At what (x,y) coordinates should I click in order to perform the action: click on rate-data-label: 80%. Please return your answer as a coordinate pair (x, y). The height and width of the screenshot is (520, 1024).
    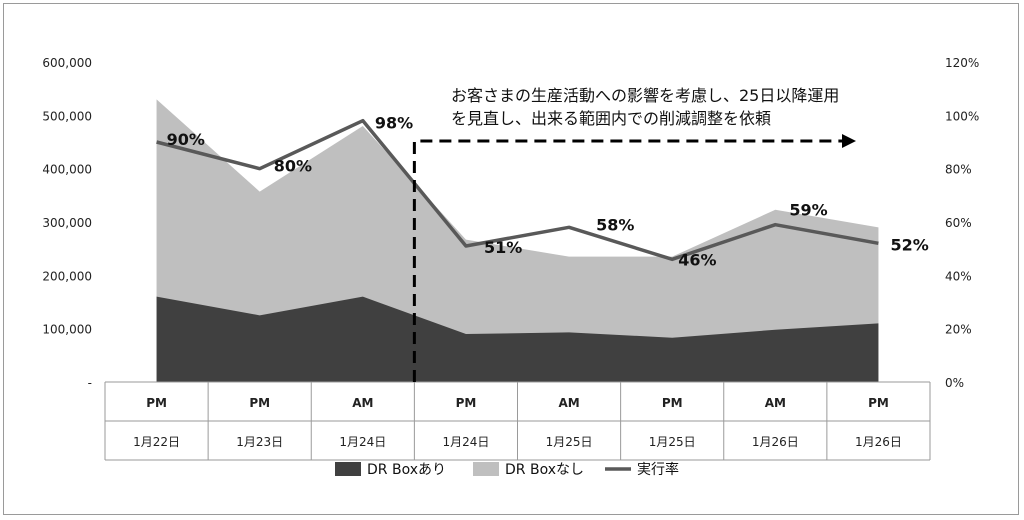
    Looking at the image, I should click on (293, 166).